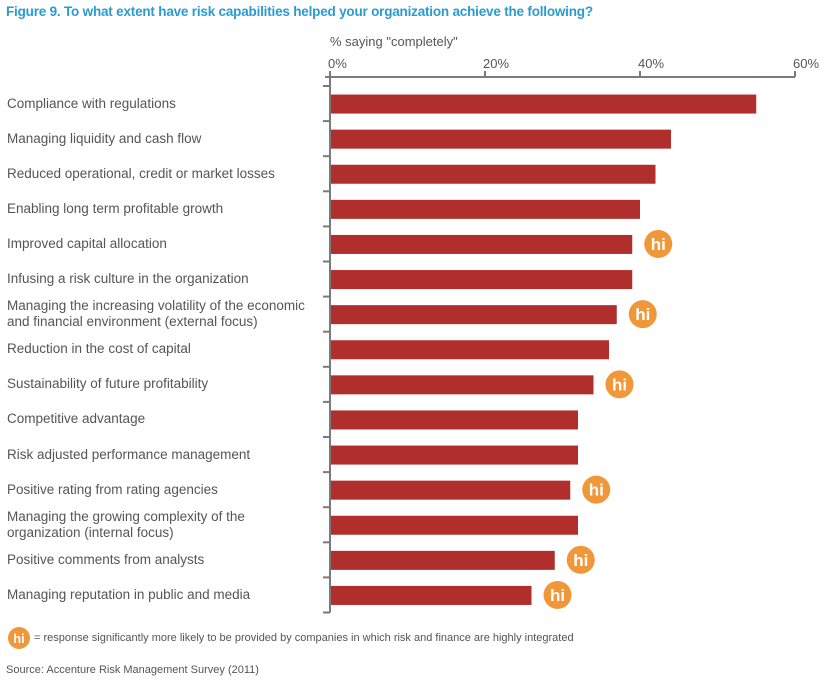 Image resolution: width=838 pixels, height=682 pixels. I want to click on x-tick-label: 0%, so click(337, 63).